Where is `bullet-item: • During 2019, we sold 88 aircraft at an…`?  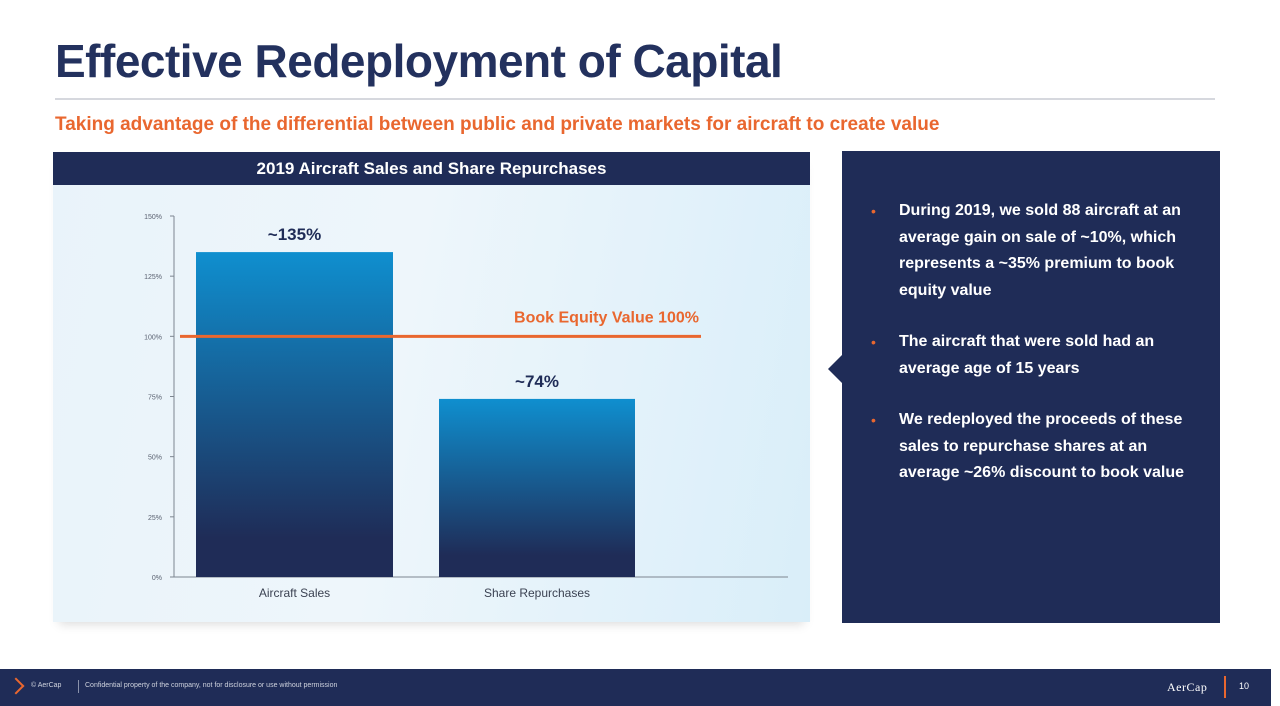
bullet-item: • During 2019, we sold 88 aircraft at an… is located at coordinates (1031, 251).